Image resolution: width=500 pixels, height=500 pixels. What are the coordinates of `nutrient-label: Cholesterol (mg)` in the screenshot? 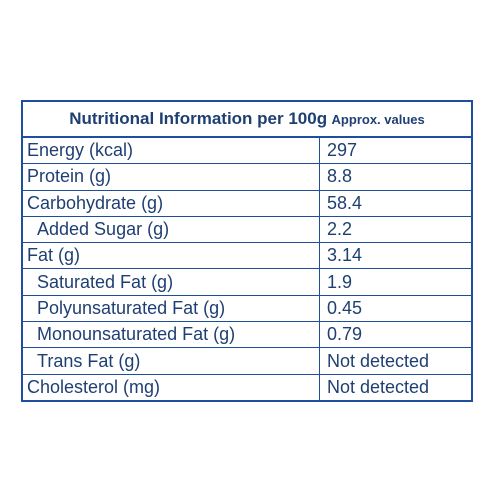 It's located at (171, 387).